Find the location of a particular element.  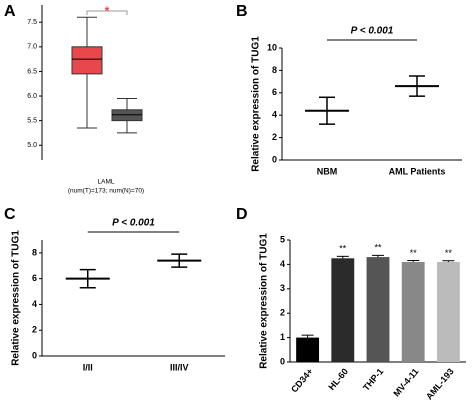

annotation: * is located at coordinates (107, 11).